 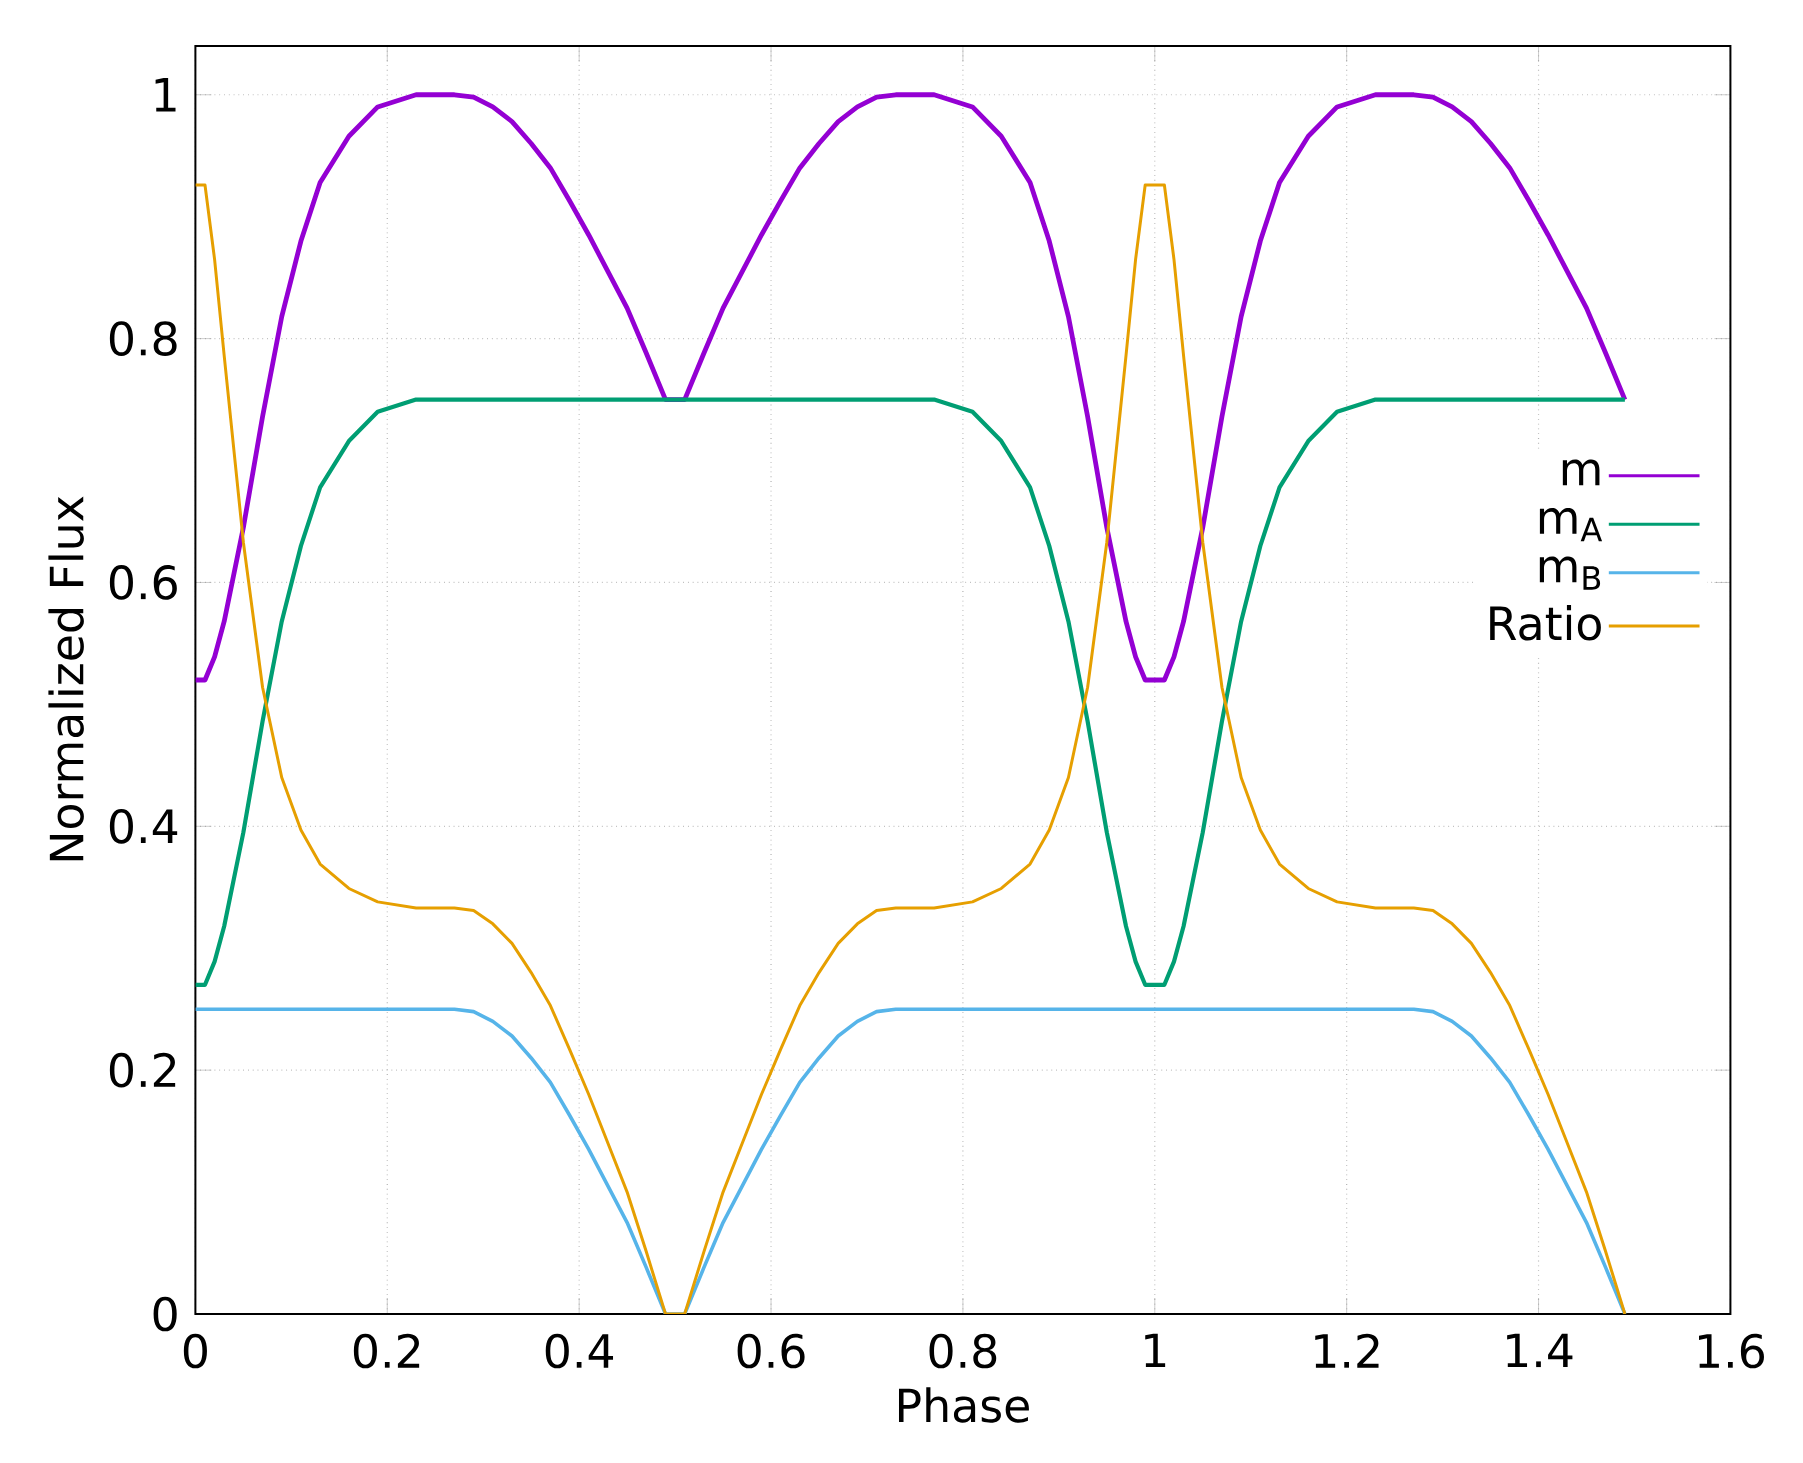 I want to click on legend-label: m$_{B}$, so click(x=1570, y=573).